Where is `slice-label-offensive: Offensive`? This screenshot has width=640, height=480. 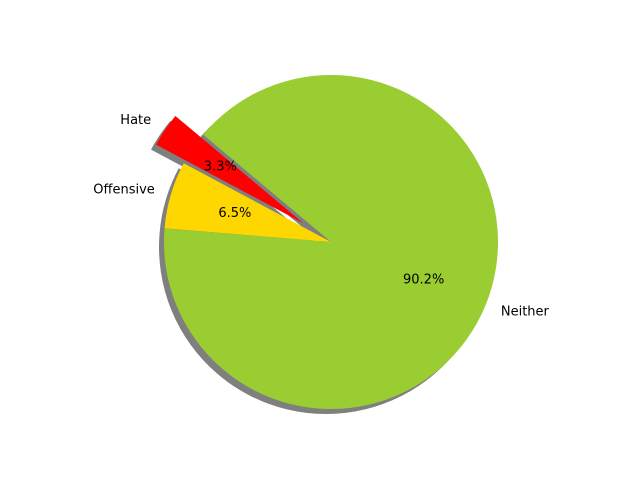 slice-label-offensive: Offensive is located at coordinates (124, 190).